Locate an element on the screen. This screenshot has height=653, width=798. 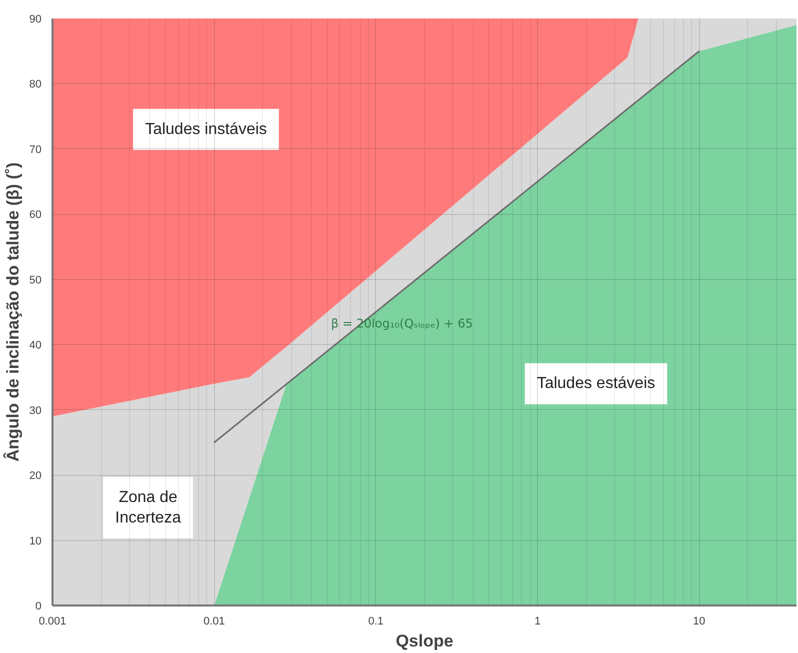
x-tick-label: 0.01 is located at coordinates (214, 622).